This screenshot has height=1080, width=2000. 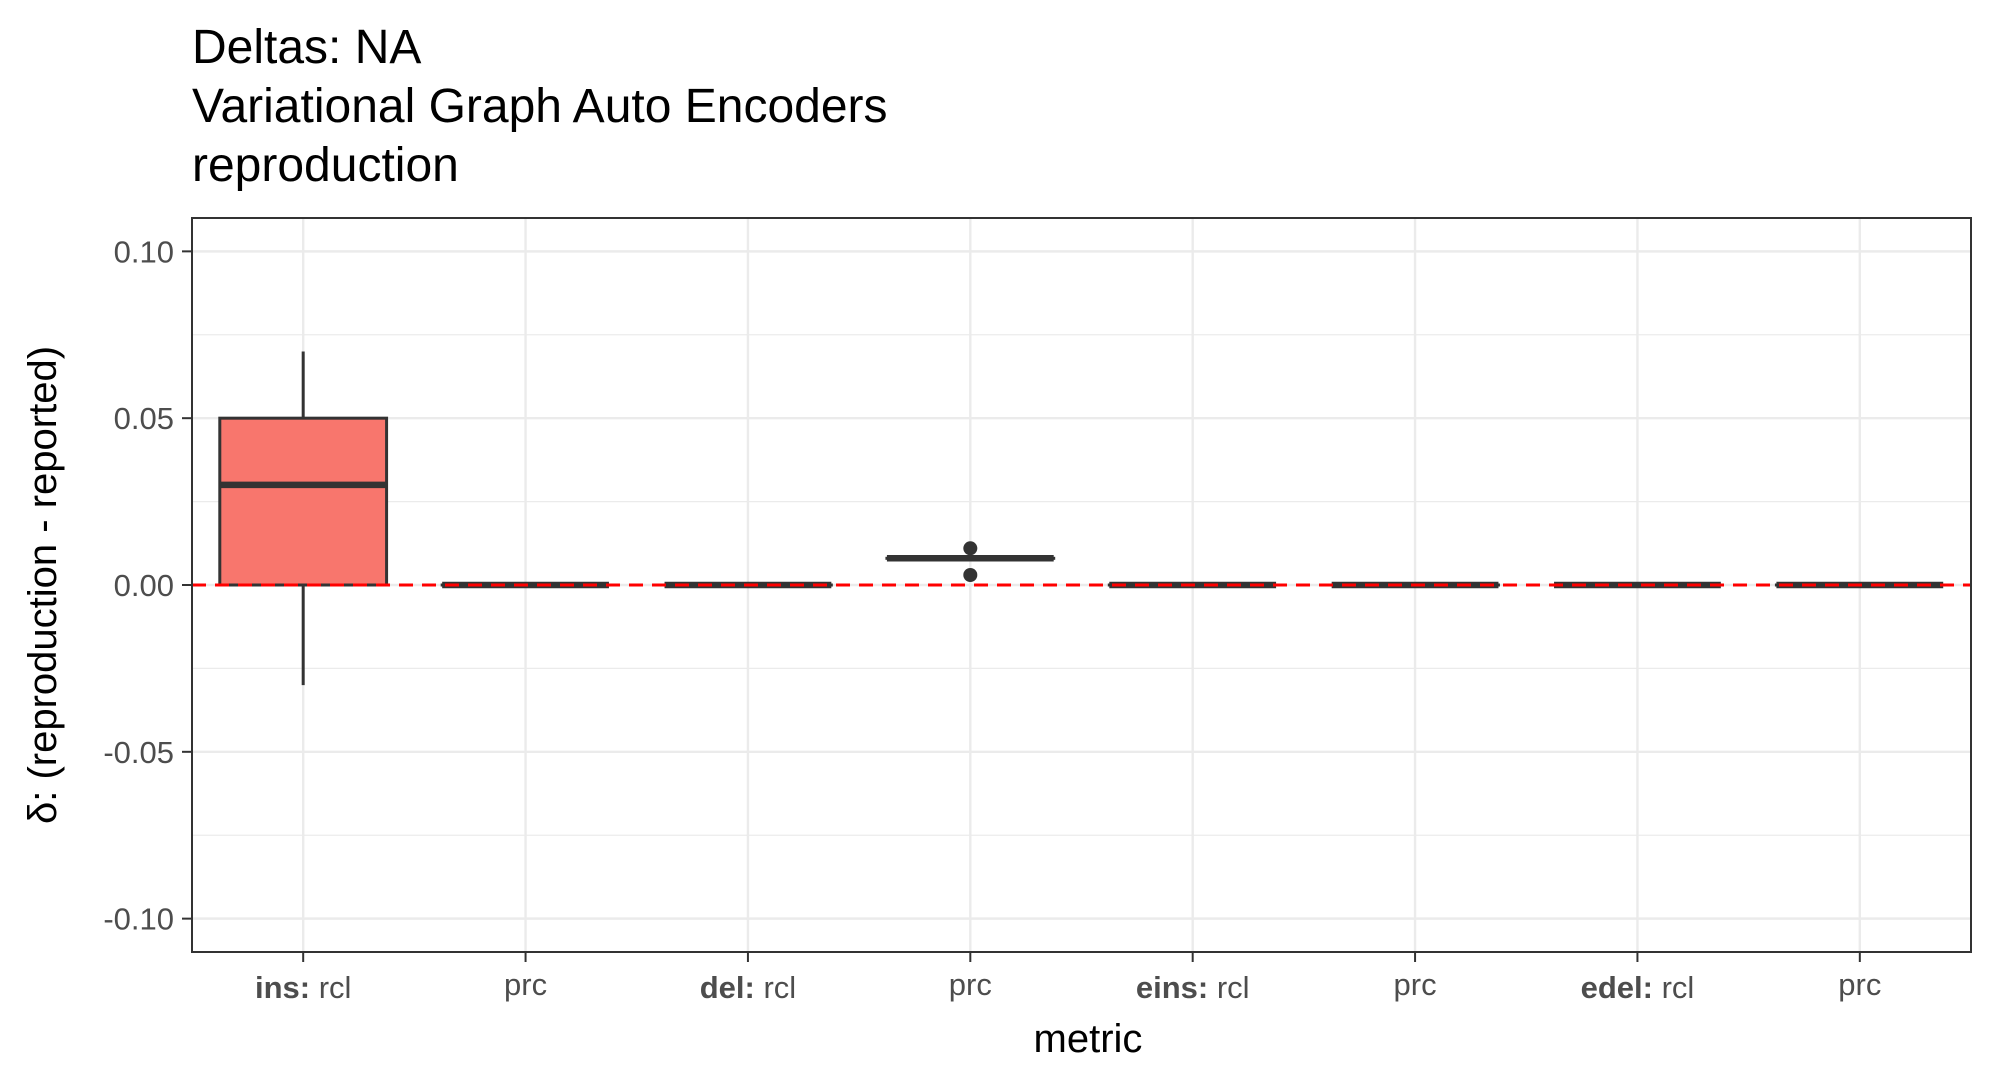 I want to click on title-line-2: Variational Graph Auto Encoders, so click(x=540, y=106).